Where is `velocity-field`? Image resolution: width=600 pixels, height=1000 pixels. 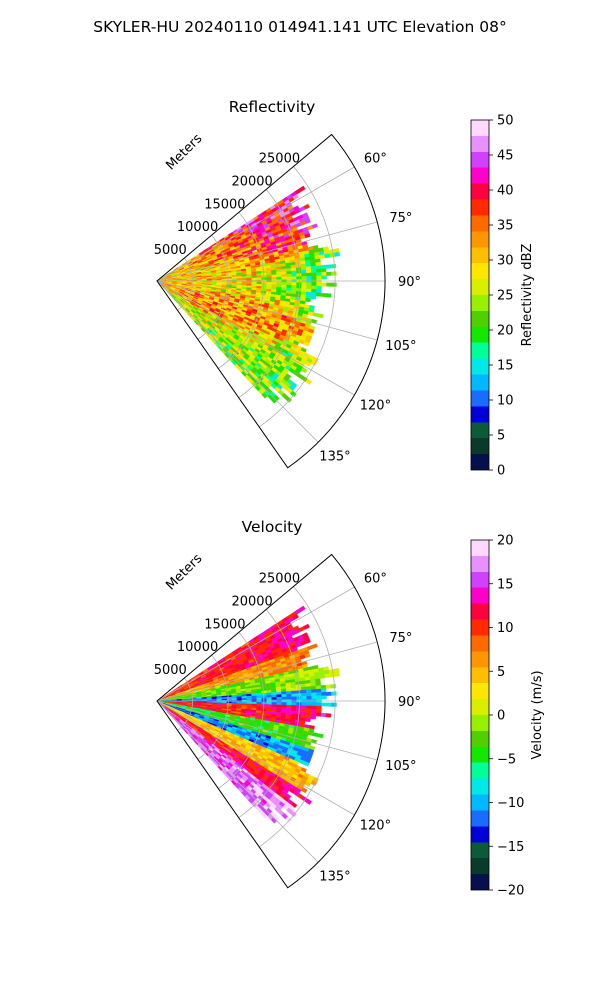 velocity-field is located at coordinates (248, 714).